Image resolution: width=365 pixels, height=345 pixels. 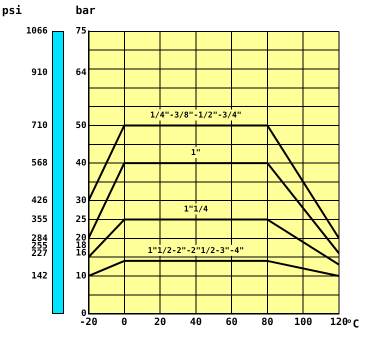 What do you see at coordinates (39, 73) in the screenshot?
I see `y2-tick-label: 910` at bounding box center [39, 73].